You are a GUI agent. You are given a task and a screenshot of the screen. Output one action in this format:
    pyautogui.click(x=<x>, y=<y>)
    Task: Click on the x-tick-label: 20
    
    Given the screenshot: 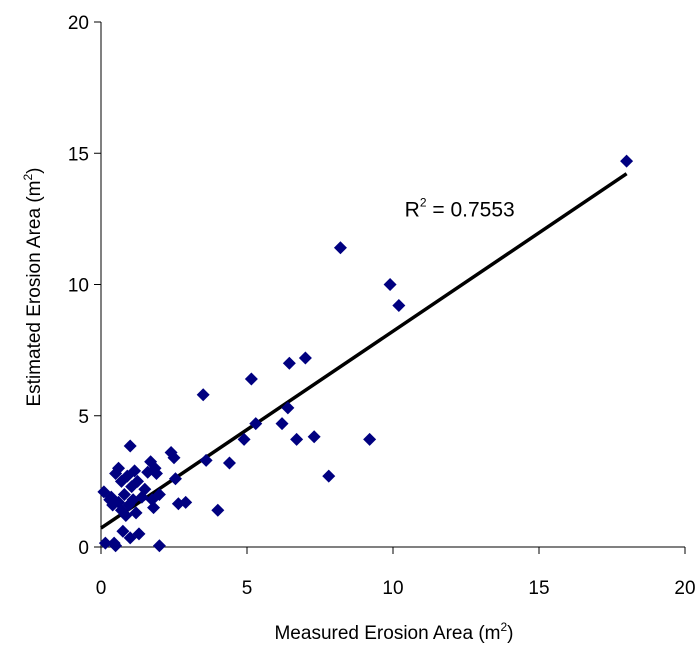 What is the action you would take?
    pyautogui.click(x=684, y=588)
    